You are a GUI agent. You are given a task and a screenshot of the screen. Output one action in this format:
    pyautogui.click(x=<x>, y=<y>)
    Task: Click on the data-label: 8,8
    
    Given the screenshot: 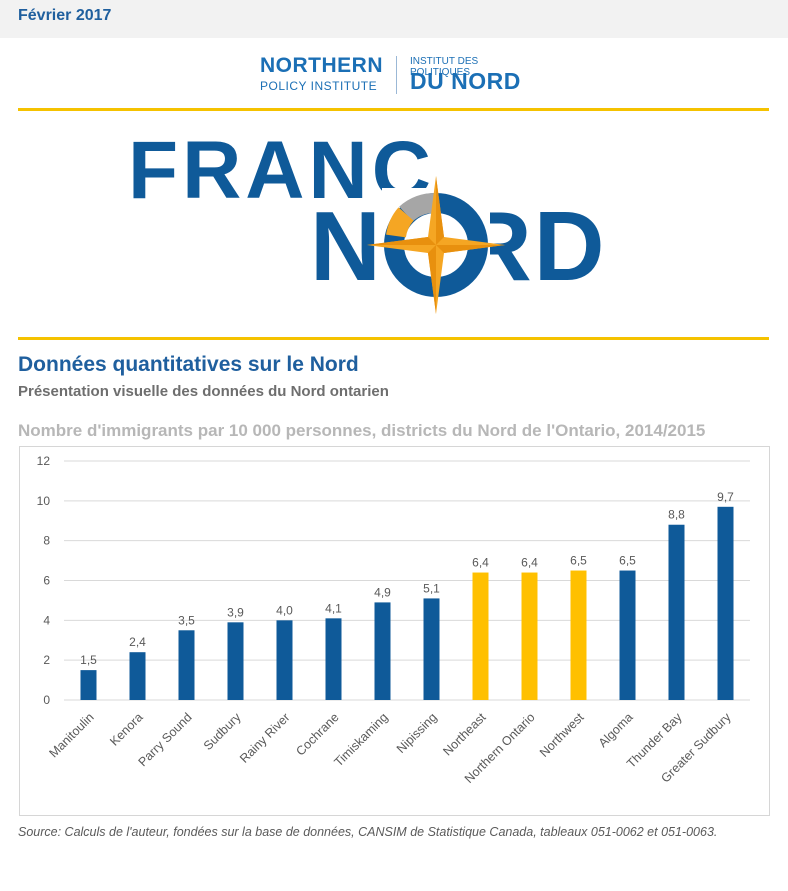 What is the action you would take?
    pyautogui.click(x=676, y=515)
    